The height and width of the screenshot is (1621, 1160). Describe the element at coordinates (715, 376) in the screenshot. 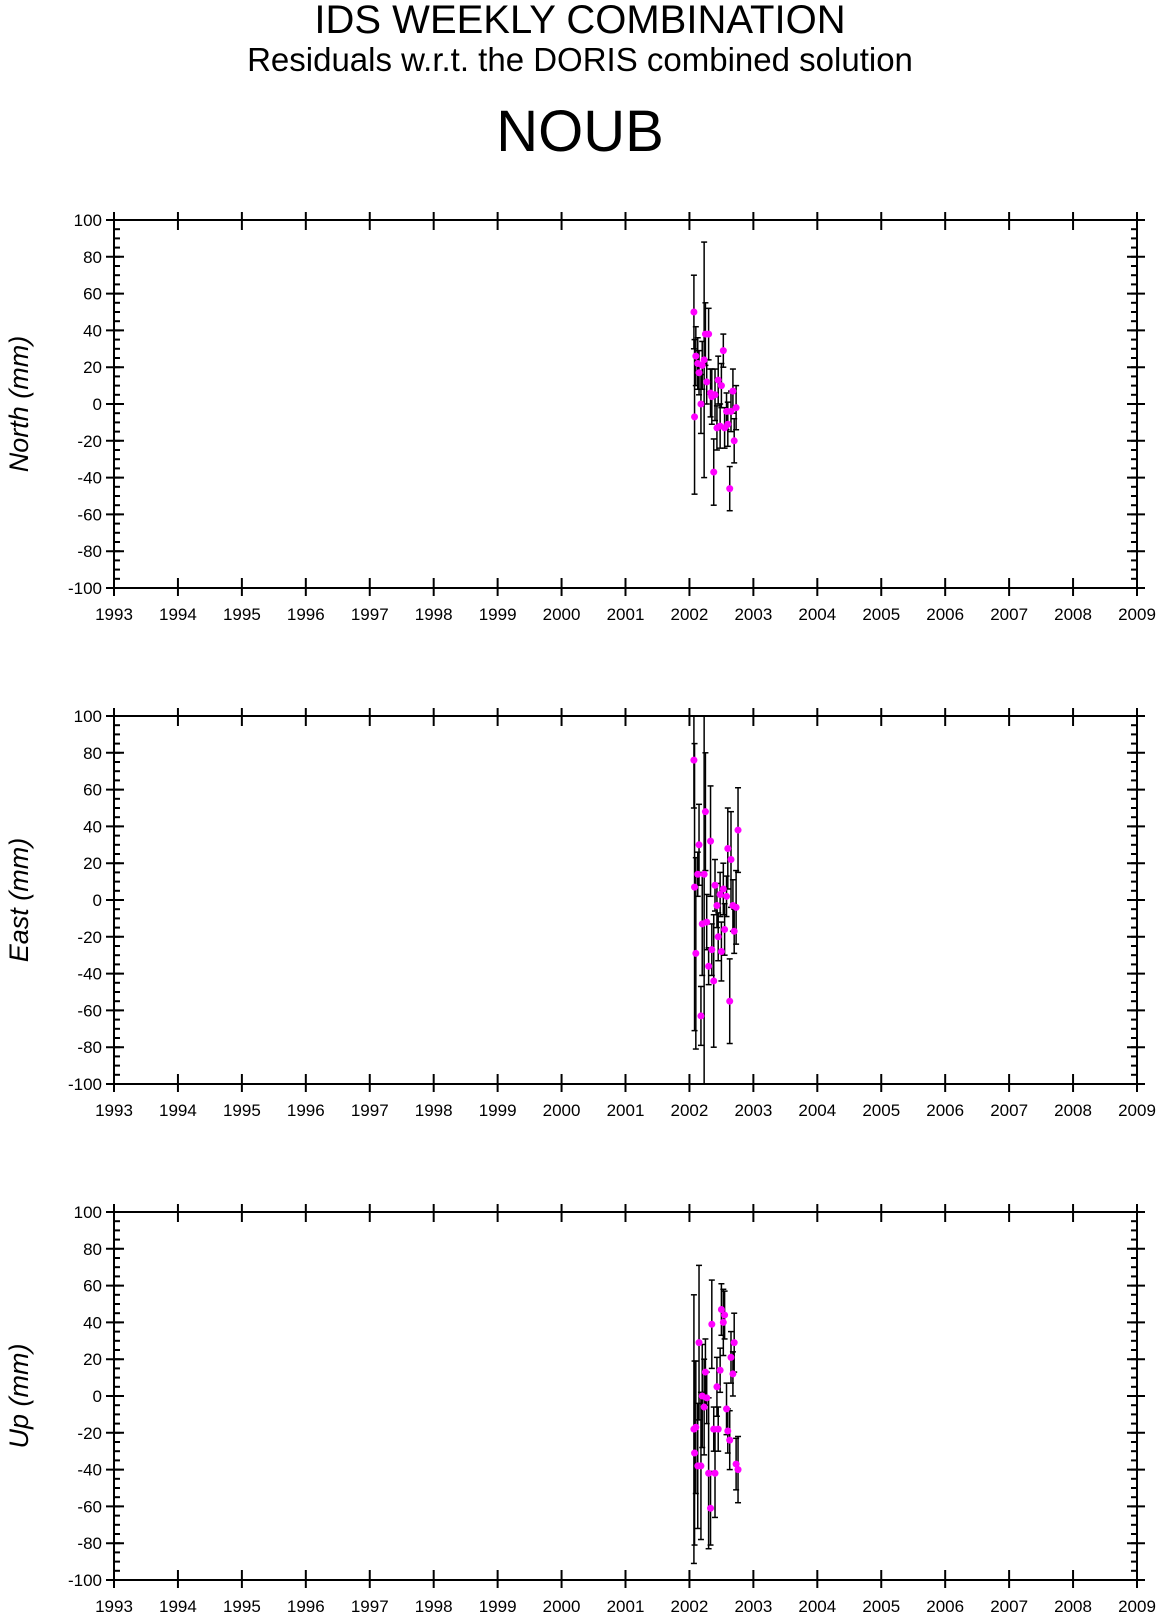

I see `series-north` at that location.